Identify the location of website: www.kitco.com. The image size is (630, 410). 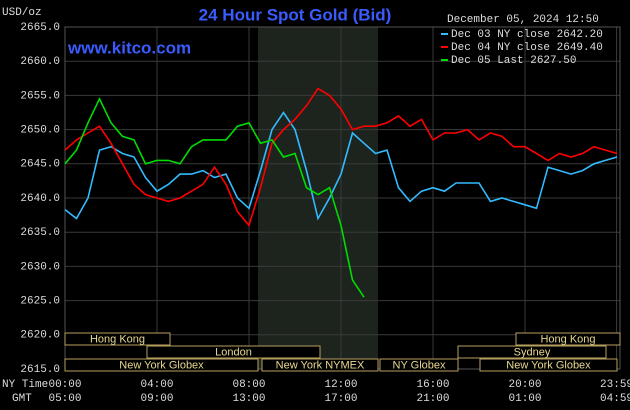
(129, 47).